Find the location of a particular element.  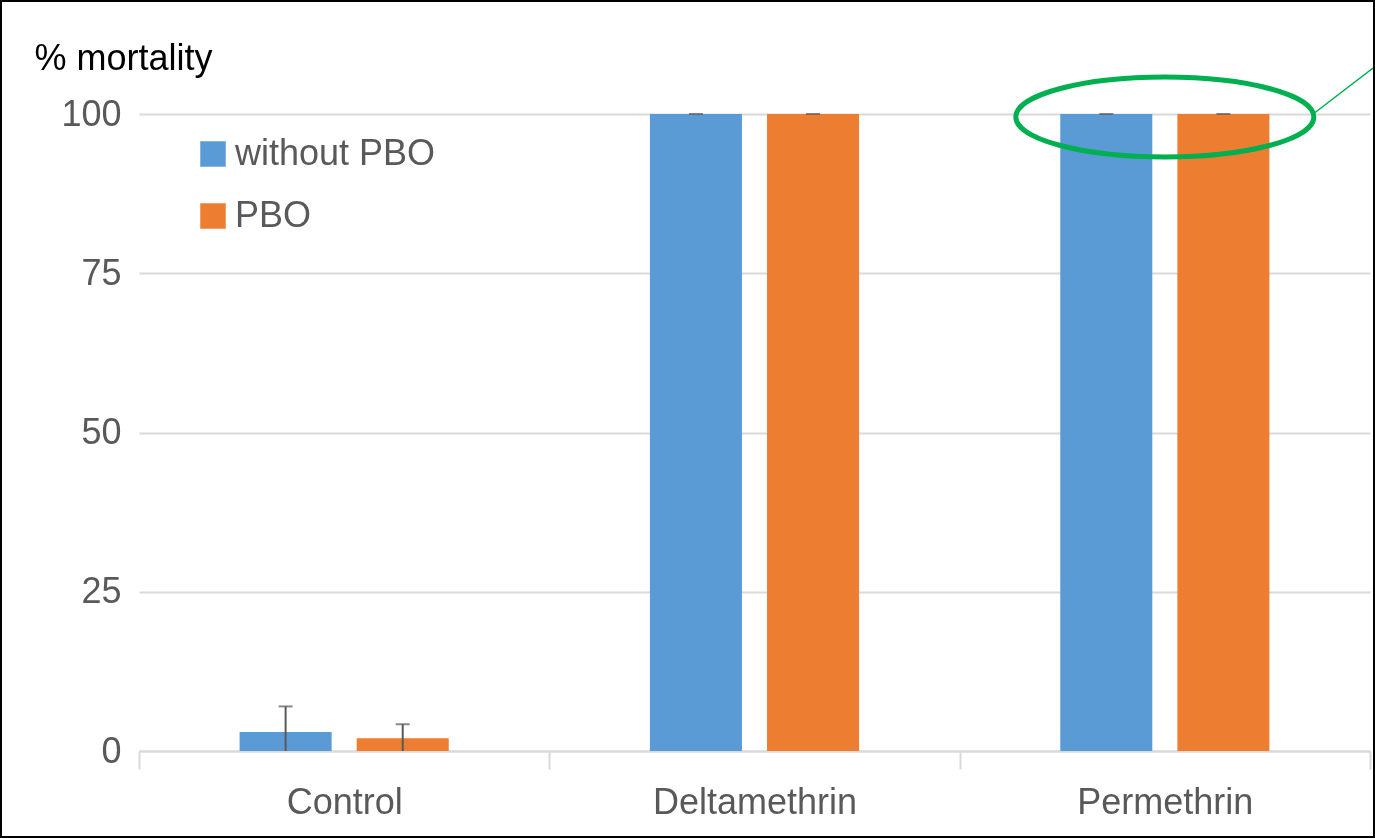

y-axis-title: % mortality is located at coordinates (123, 57).